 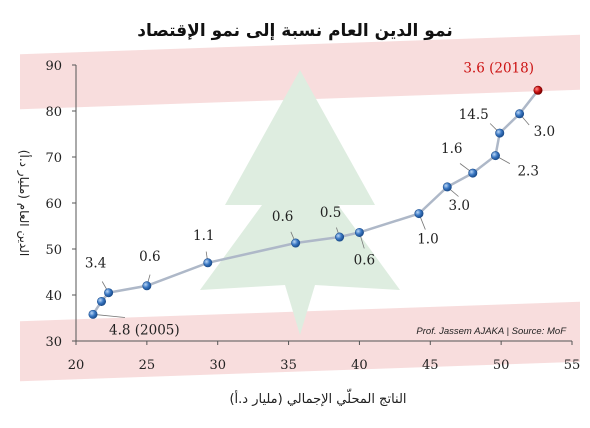 I want to click on x-tick-label: 25, so click(x=147, y=365).